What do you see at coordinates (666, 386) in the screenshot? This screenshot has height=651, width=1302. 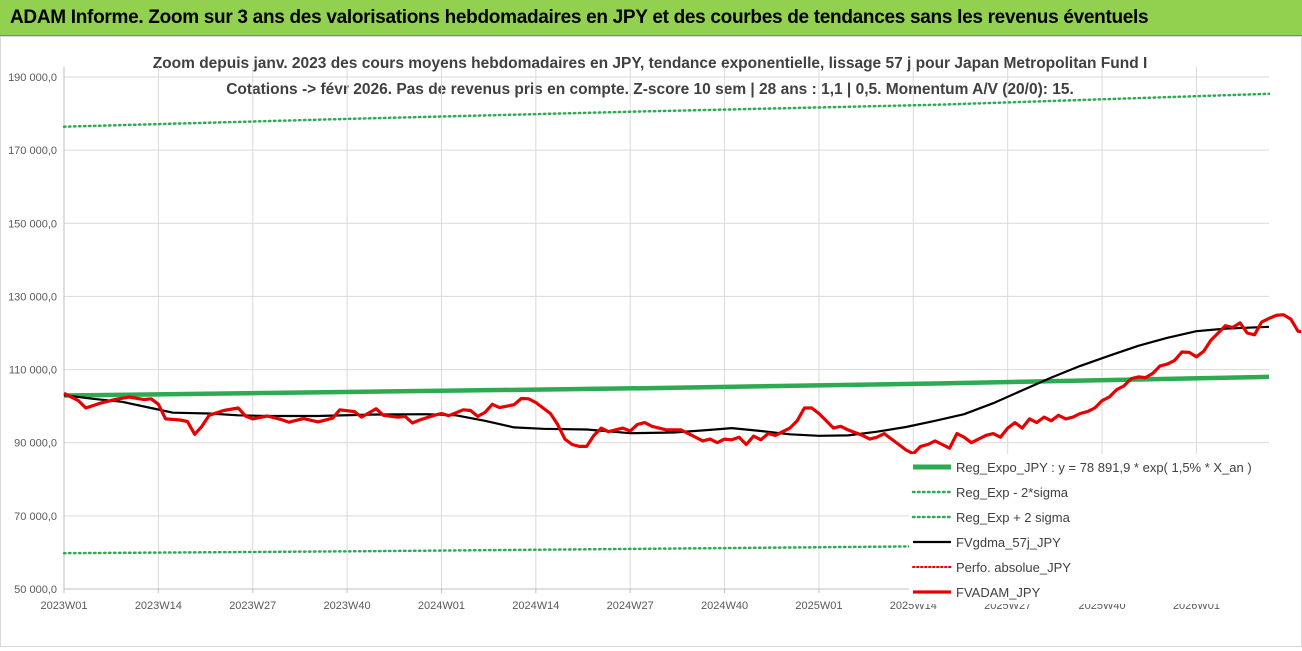 I see `reg-expo-line` at bounding box center [666, 386].